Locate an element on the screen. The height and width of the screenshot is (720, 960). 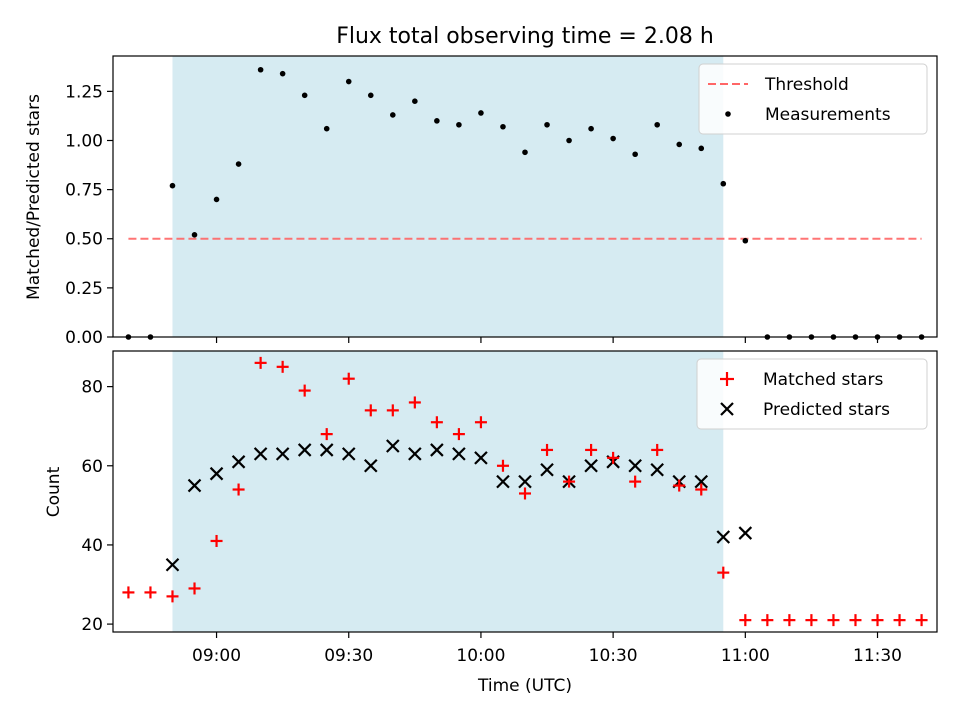
x-tick-label: 10:30 is located at coordinates (613, 656).